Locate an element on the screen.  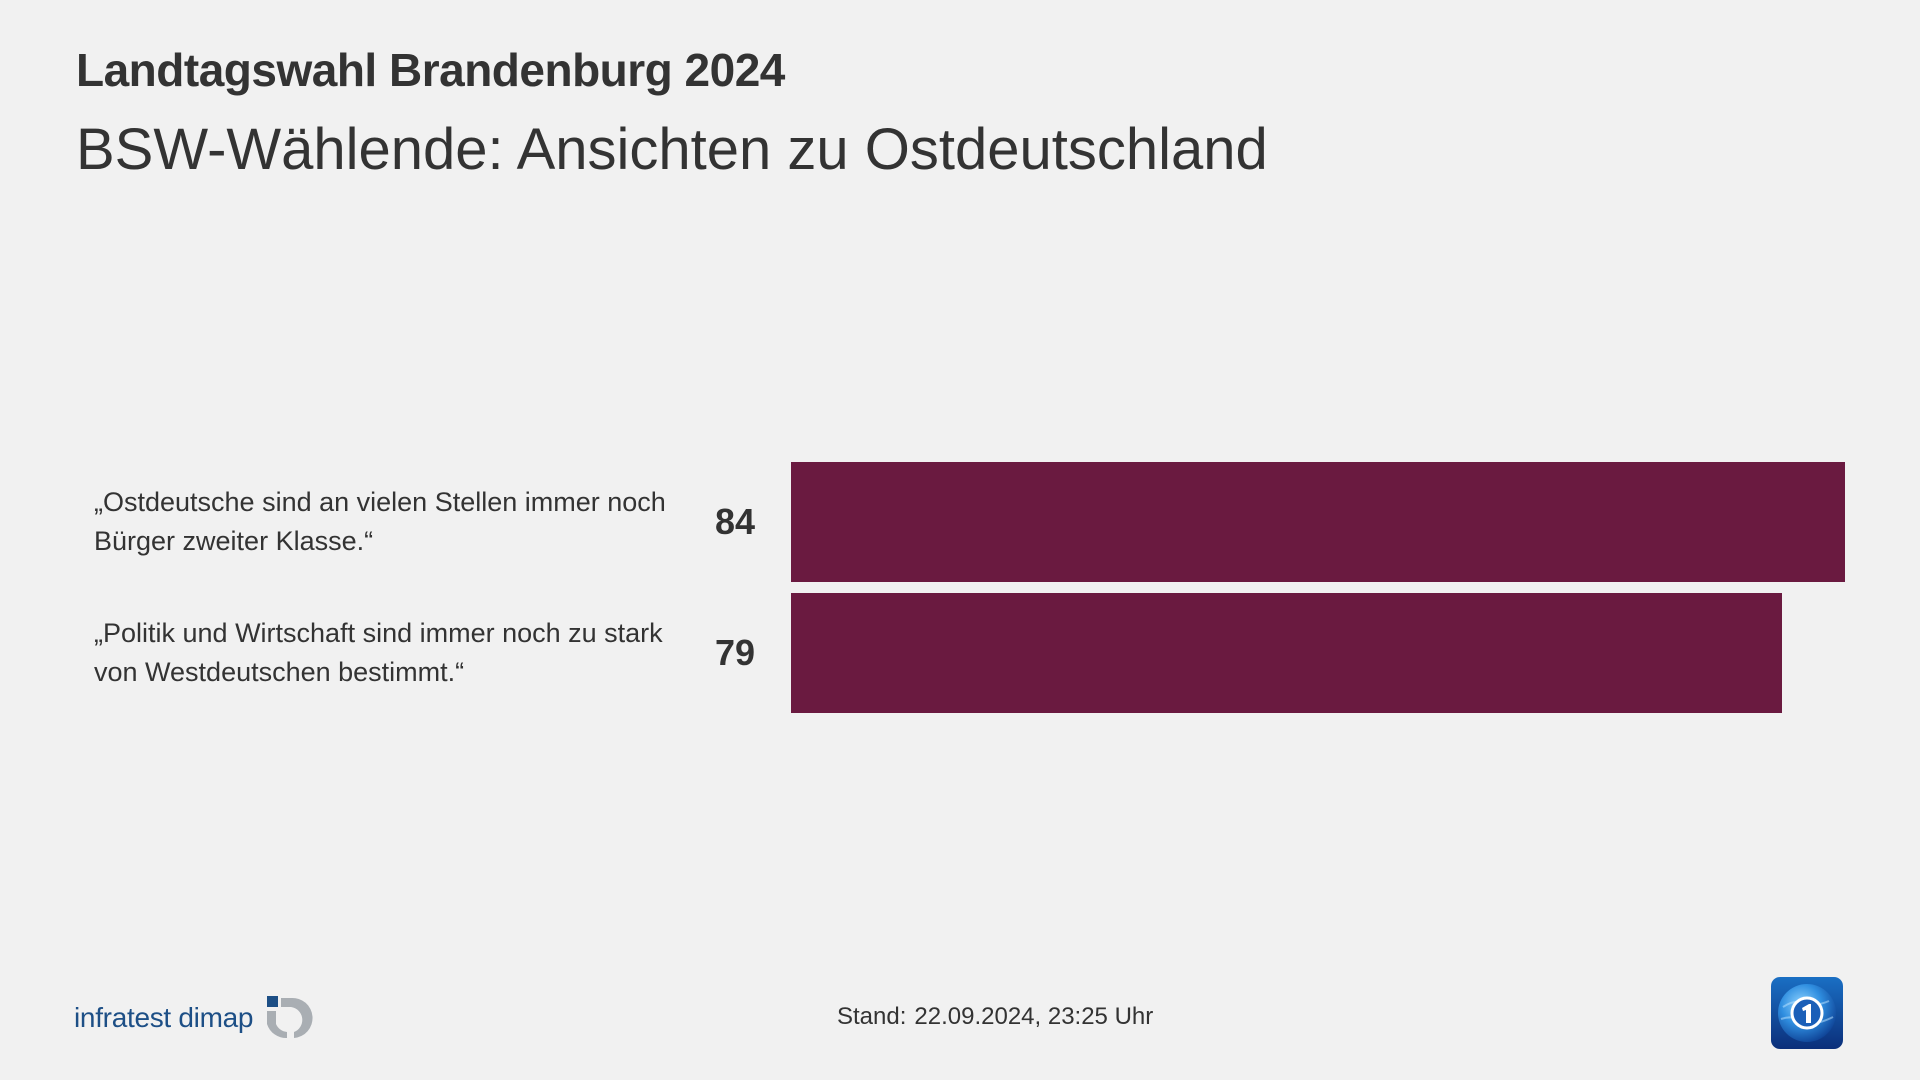
timestamp-value: 22.09.2024, 23:25 Uhr is located at coordinates (1034, 1016).